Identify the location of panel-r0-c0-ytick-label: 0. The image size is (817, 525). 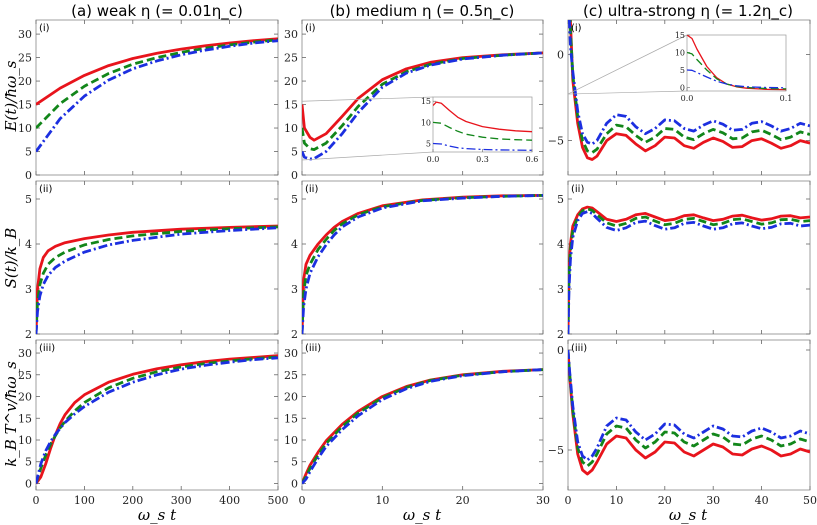
(28, 175).